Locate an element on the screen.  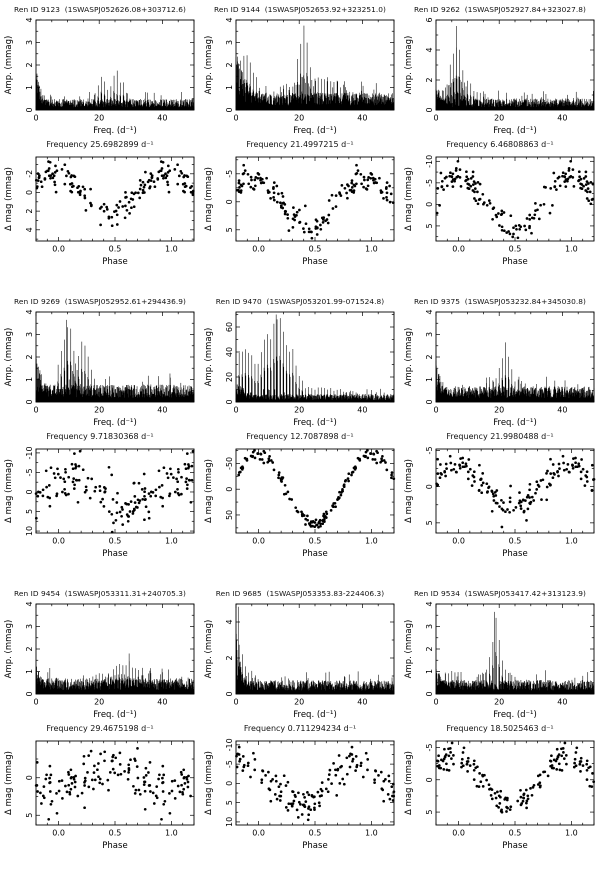
frequency-label: Frequency 21.4997215 d⁻¹ is located at coordinates (300, 144).